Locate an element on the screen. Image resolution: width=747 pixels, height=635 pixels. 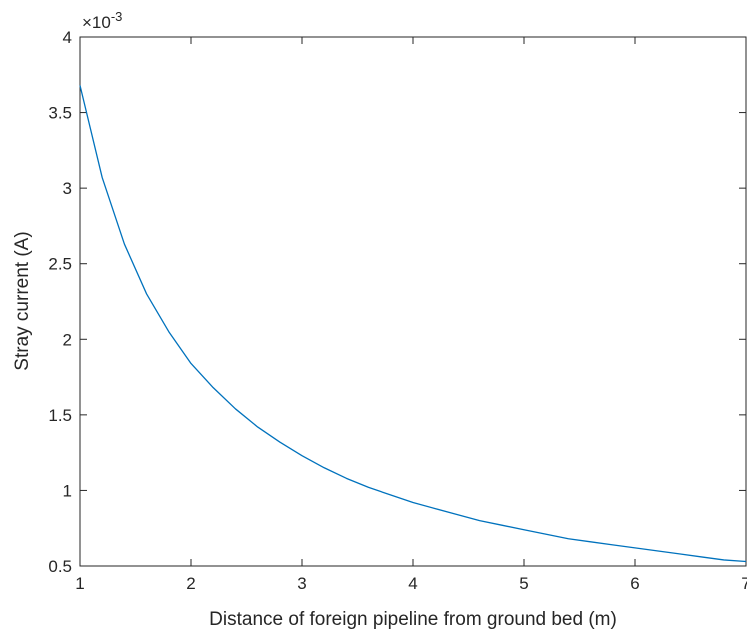
x-tick-label: 7 is located at coordinates (744, 583).